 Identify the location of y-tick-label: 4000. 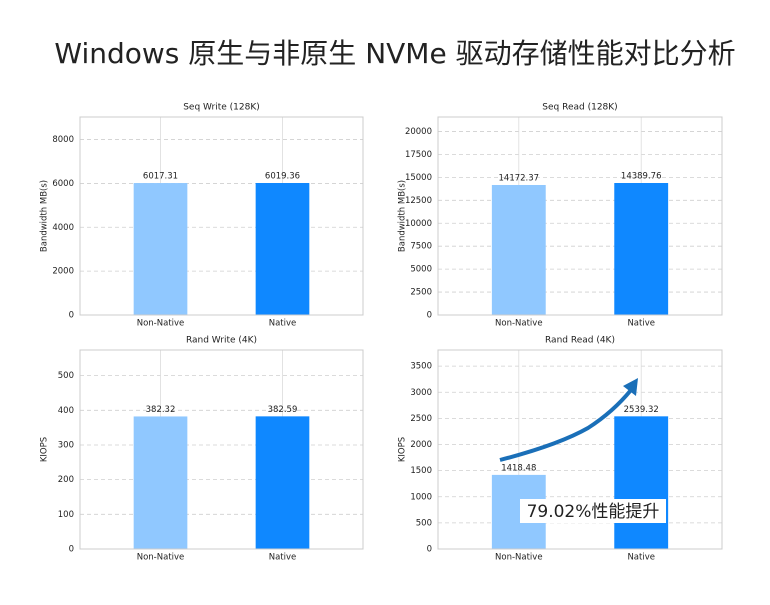
(63, 228).